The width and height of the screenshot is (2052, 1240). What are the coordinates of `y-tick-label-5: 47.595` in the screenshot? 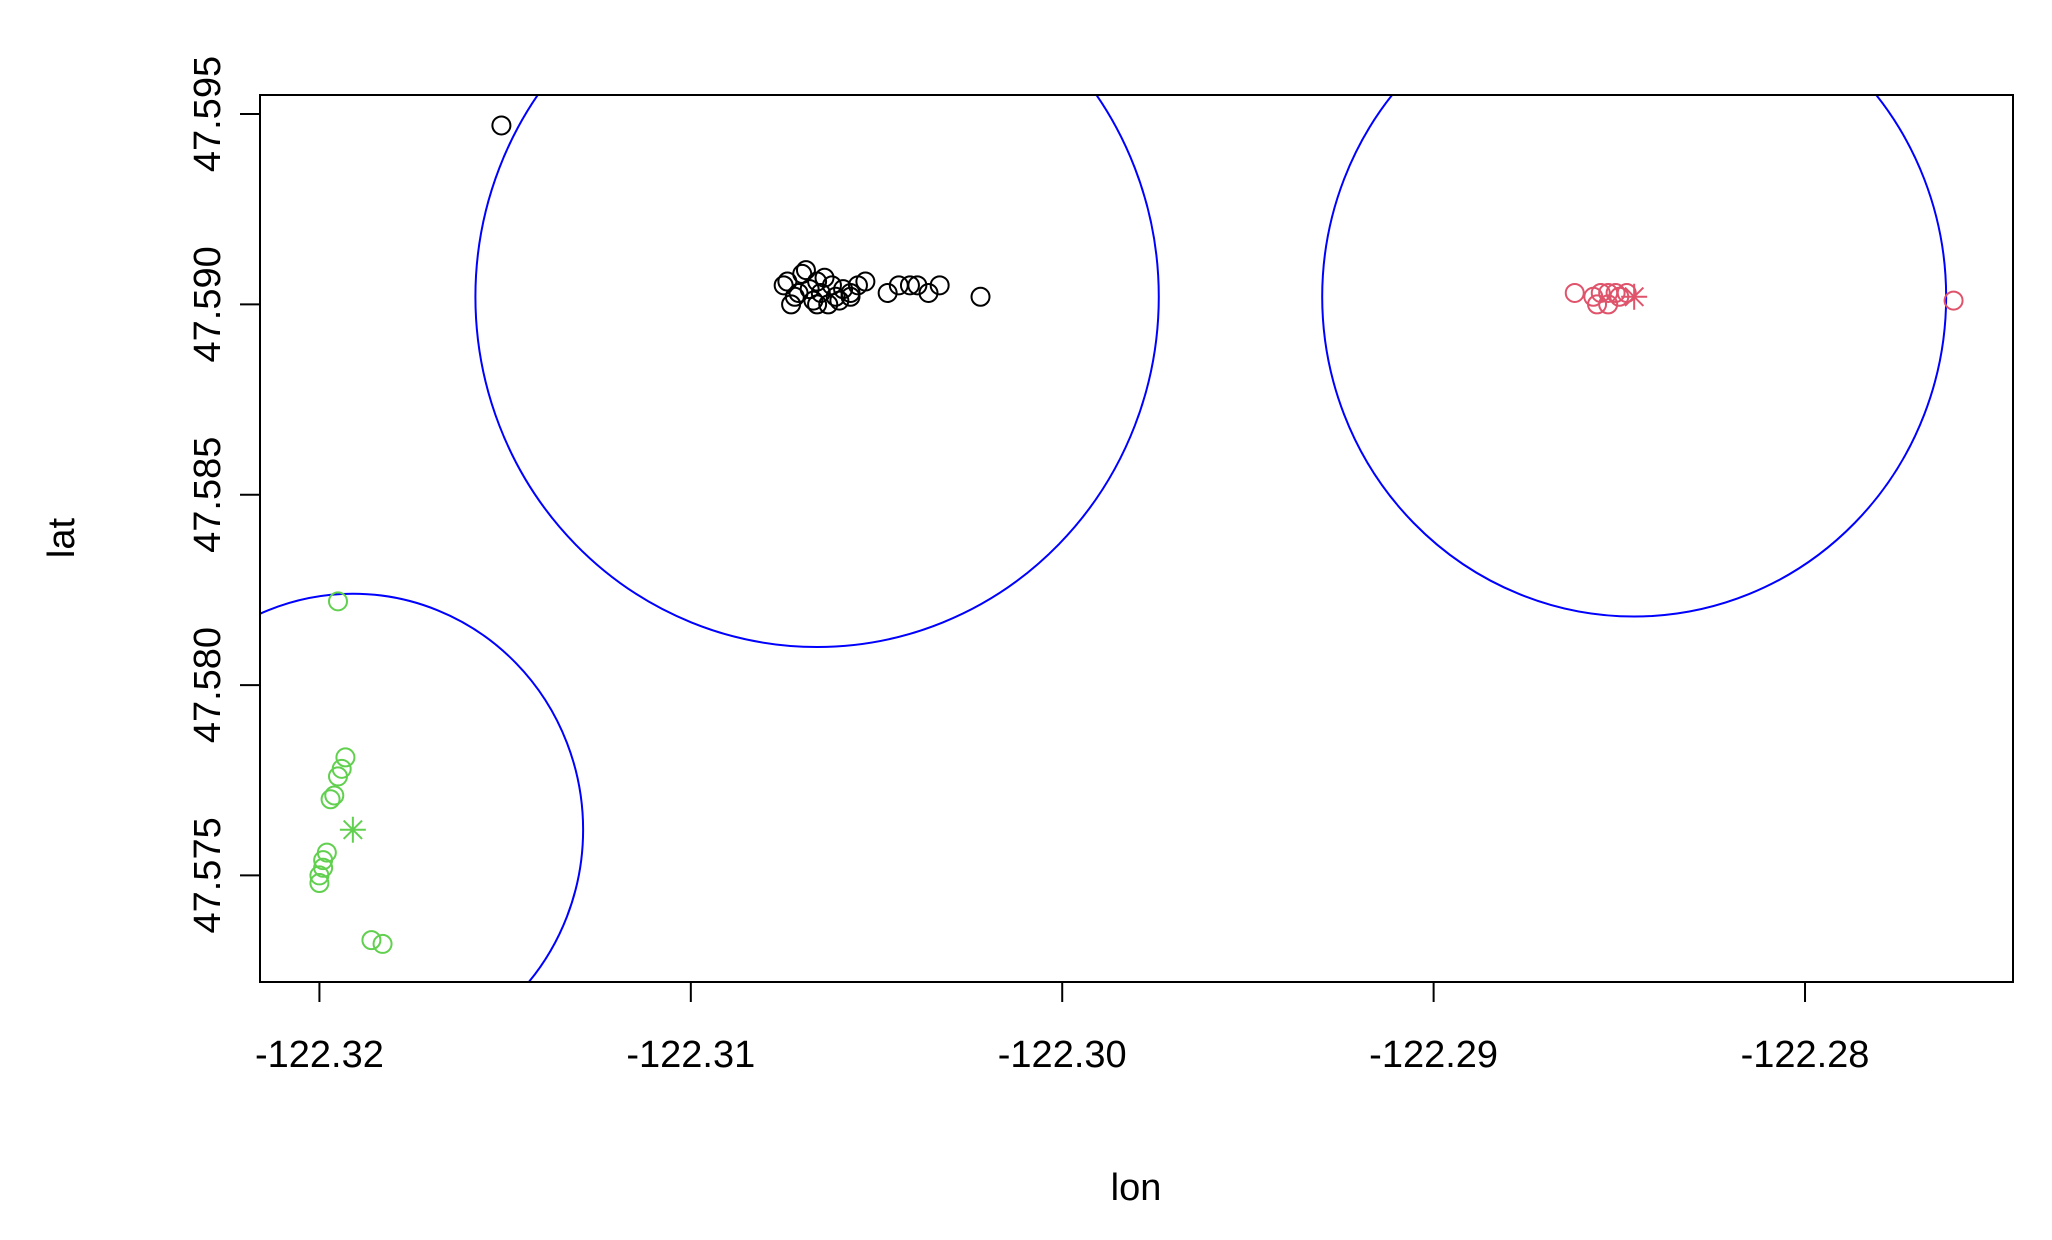 It's located at (208, 114).